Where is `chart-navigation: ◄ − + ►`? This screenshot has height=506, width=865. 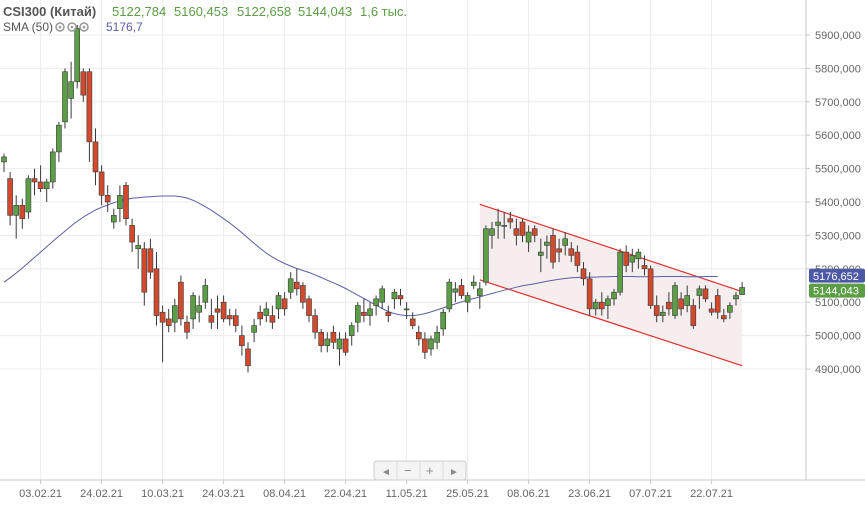 chart-navigation: ◄ − + ► is located at coordinates (420, 470).